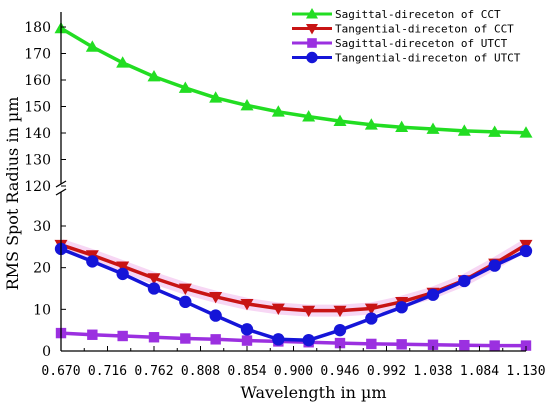 The width and height of the screenshot is (550, 406). What do you see at coordinates (12, 194) in the screenshot?
I see `y-axis-title: RMS Spot Radius in µm` at bounding box center [12, 194].